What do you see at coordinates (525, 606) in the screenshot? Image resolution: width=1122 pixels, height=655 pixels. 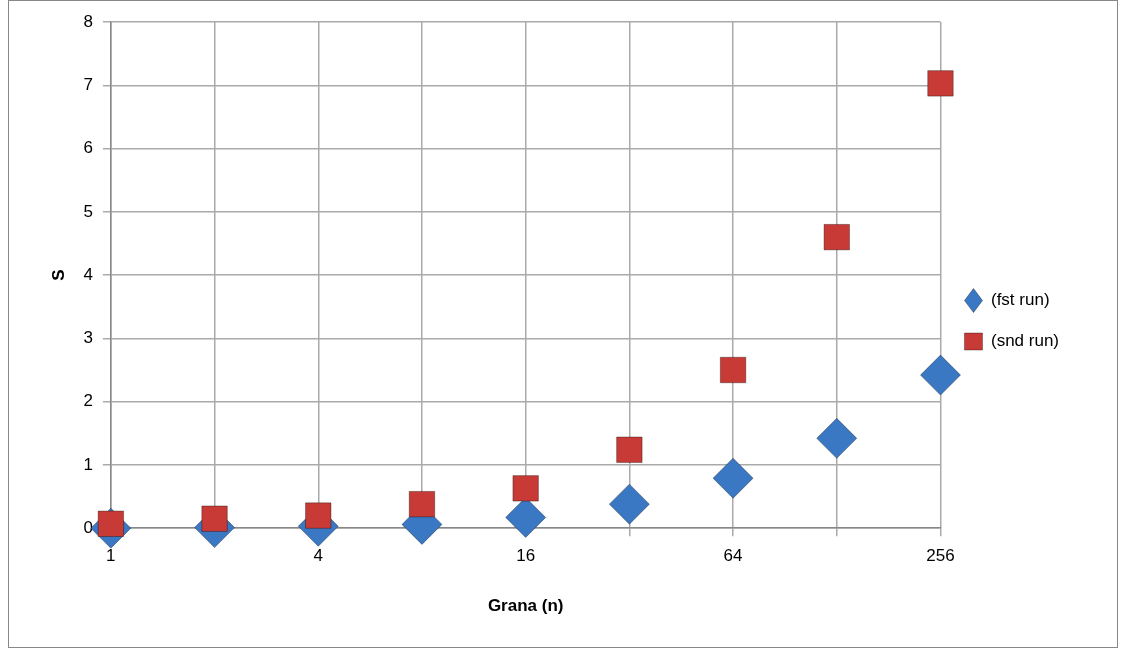 I see `x-axis-title: Grana (n)` at bounding box center [525, 606].